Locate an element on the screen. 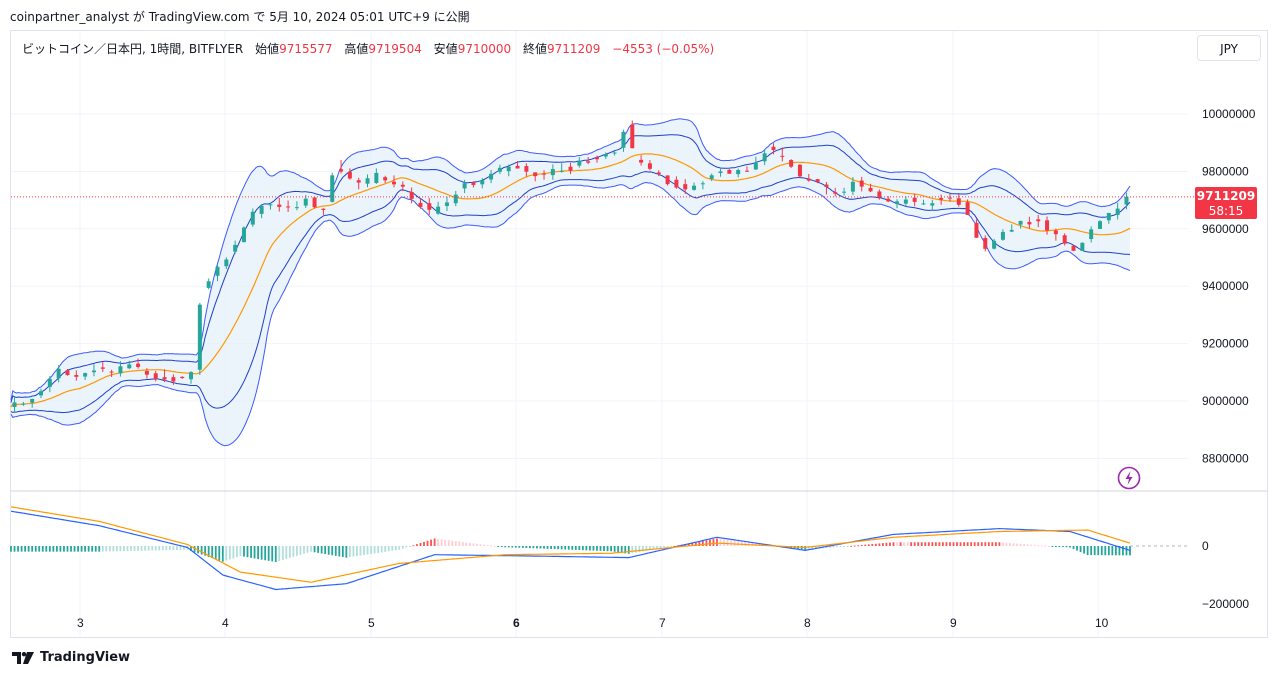 Image resolution: width=1280 pixels, height=678 pixels. macd-tick-label: 0 is located at coordinates (1205, 546).